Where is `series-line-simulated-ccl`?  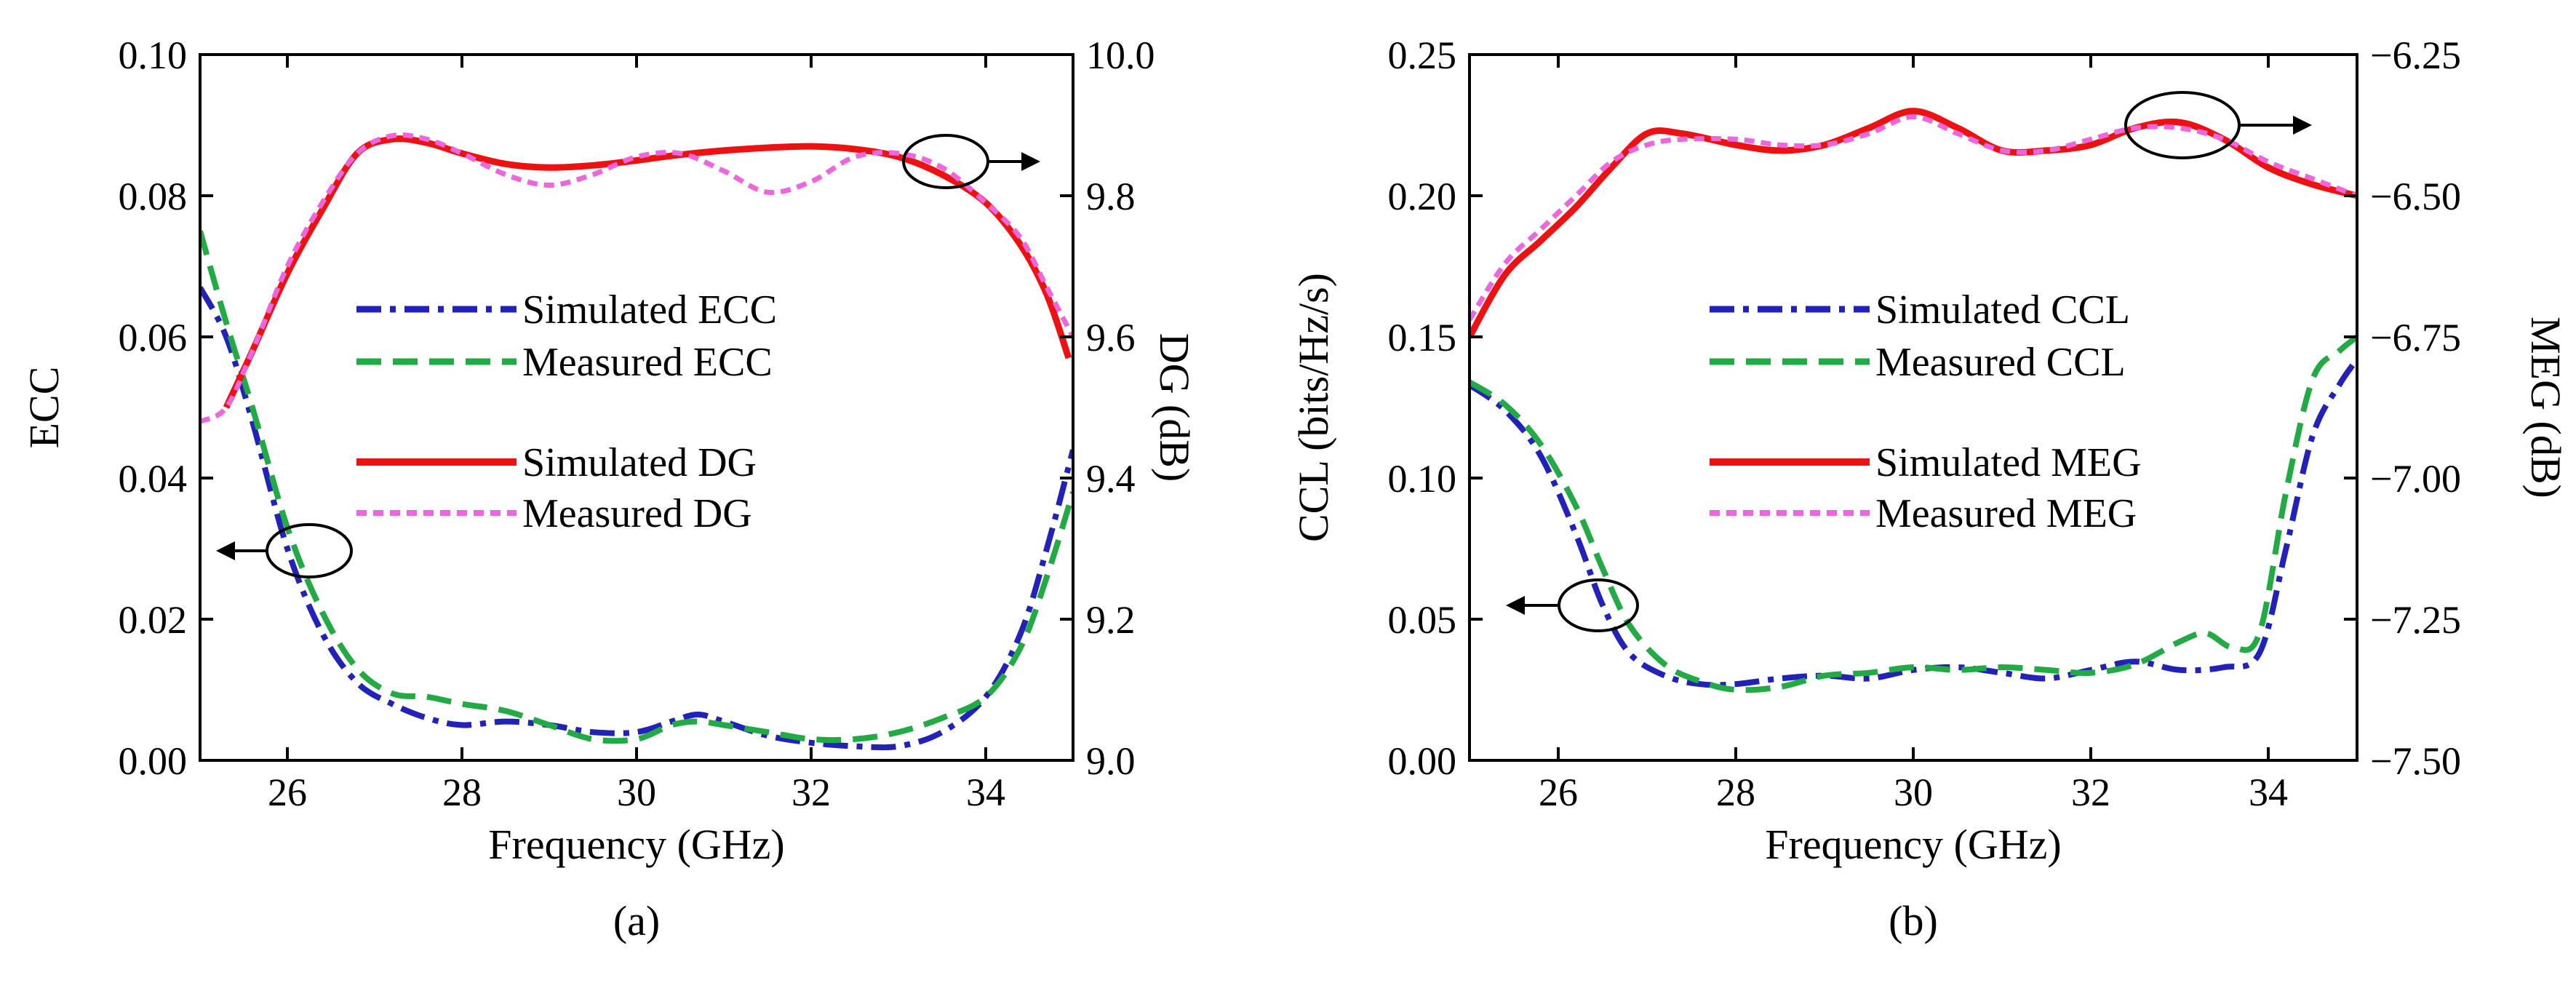 series-line-simulated-ccl is located at coordinates (1913, 522).